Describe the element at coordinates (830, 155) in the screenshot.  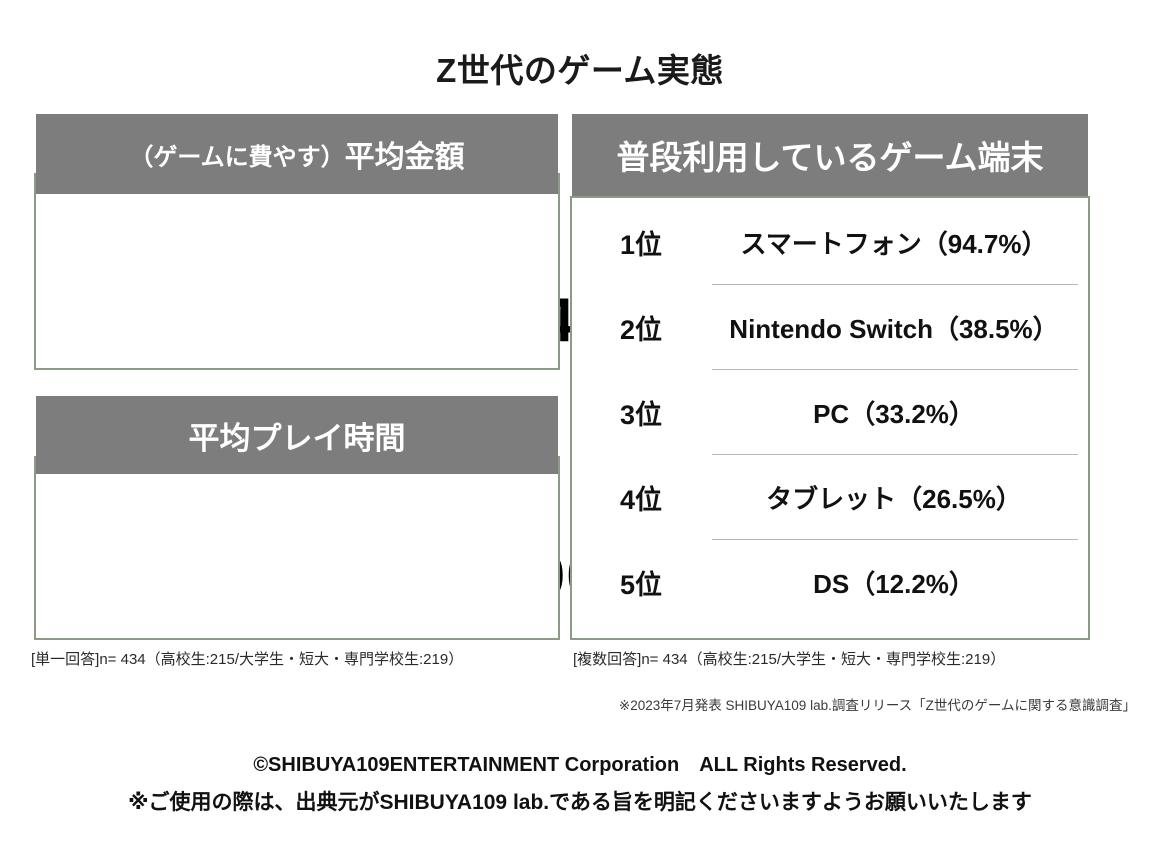
I see `device-ranking-panel-header: 普段利用しているゲーム端末` at that location.